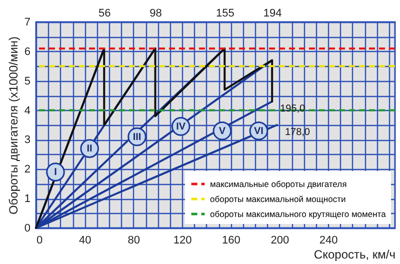 Image resolution: width=400 pixels, height=264 pixels. What do you see at coordinates (137, 137) in the screenshot?
I see `annotation: III` at bounding box center [137, 137].